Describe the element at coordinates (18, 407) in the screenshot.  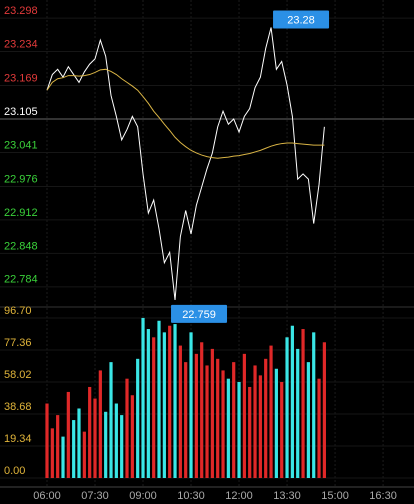
I see `y-tick-label: 38.68` at that location.